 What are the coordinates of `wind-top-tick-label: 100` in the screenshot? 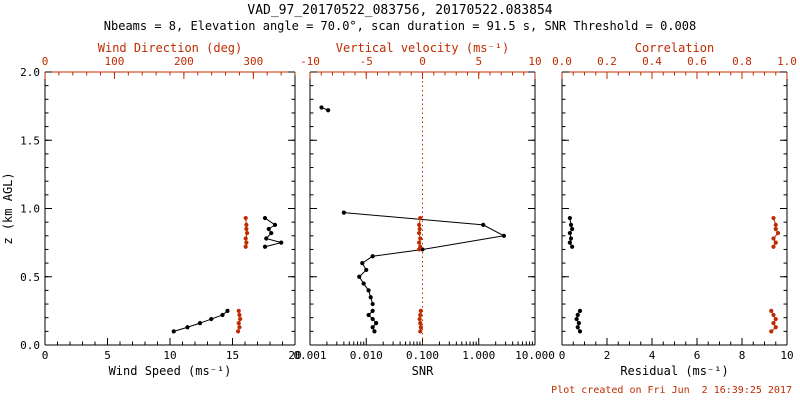 It's located at (115, 61).